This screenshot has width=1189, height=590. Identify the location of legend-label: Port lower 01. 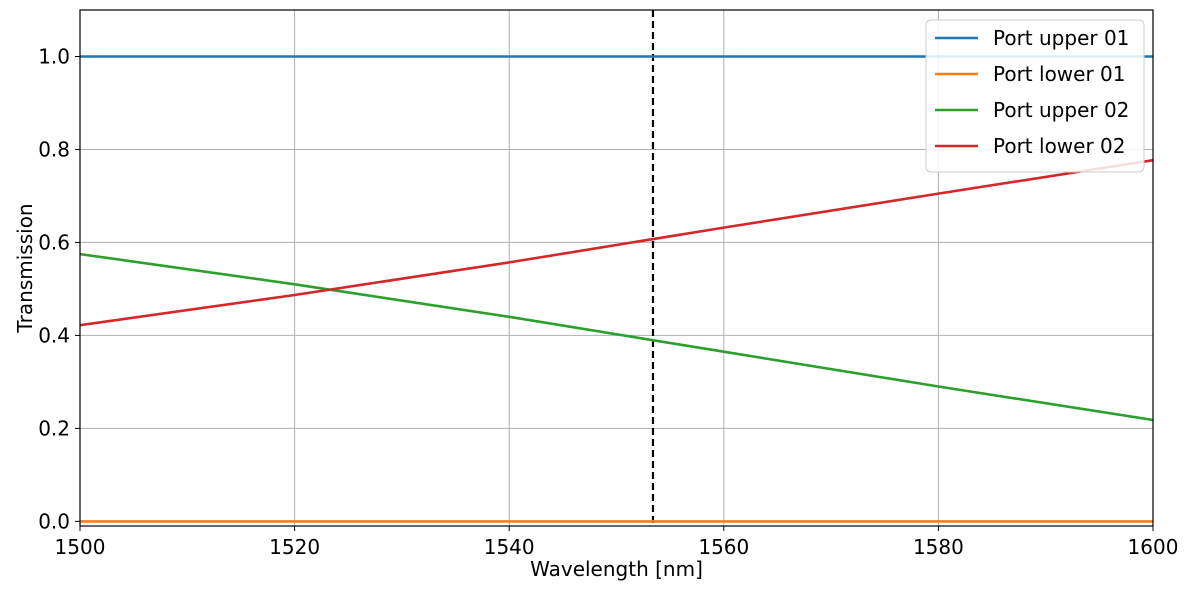
(1059, 74).